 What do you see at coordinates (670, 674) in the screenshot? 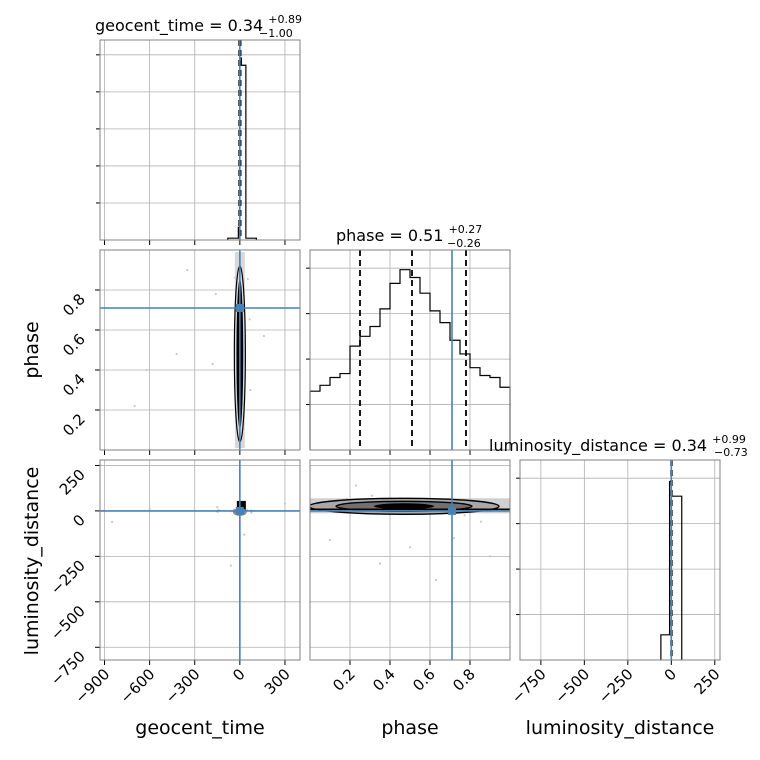
I see `tick-label-luminosity-distance-x: 0` at bounding box center [670, 674].